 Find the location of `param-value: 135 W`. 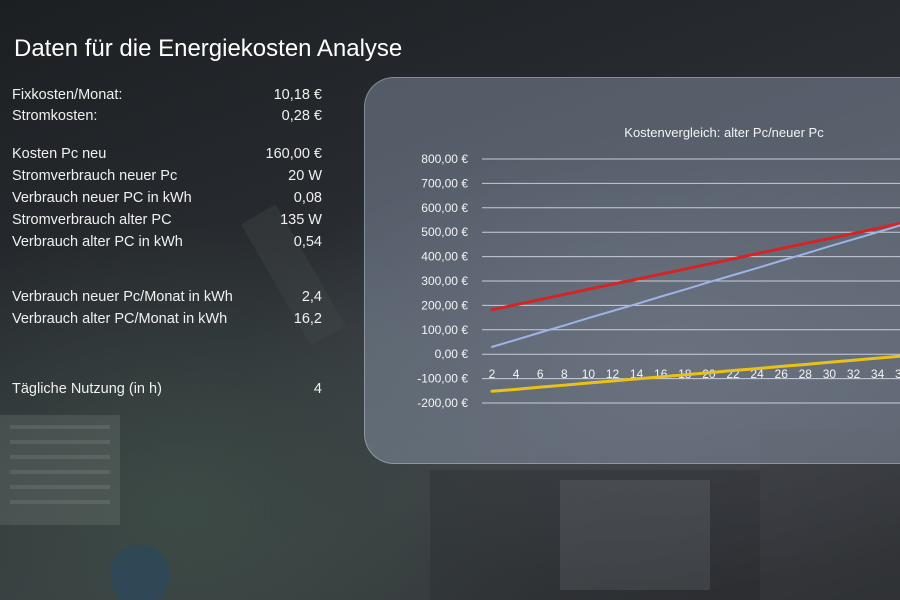

param-value: 135 W is located at coordinates (301, 220).